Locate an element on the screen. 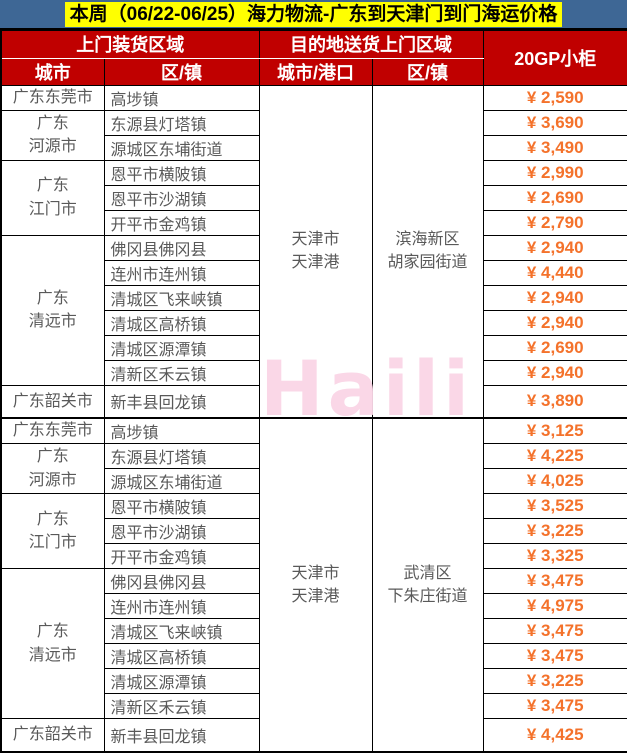  table-header: 上门装货区域 目的地送货上门区域 20GP小柜 城市 区/镇 城市/港口 区/镇 is located at coordinates (313, 57).